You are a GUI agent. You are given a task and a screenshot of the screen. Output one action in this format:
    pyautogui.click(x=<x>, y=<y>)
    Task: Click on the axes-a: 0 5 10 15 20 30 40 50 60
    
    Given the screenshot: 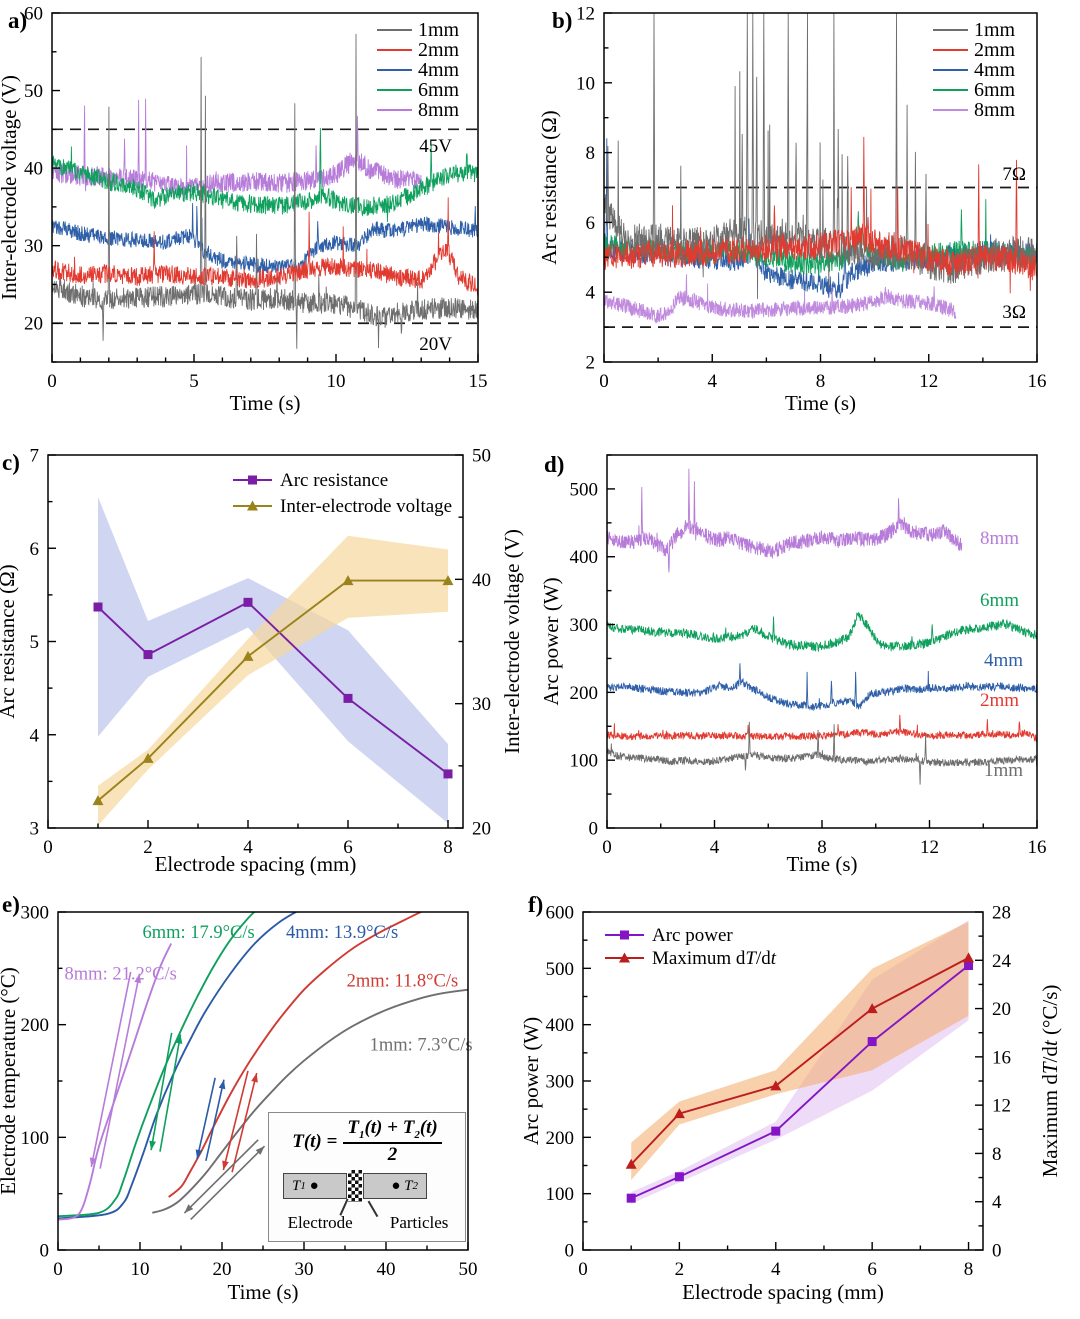 What is the action you would take?
    pyautogui.click(x=256, y=198)
    